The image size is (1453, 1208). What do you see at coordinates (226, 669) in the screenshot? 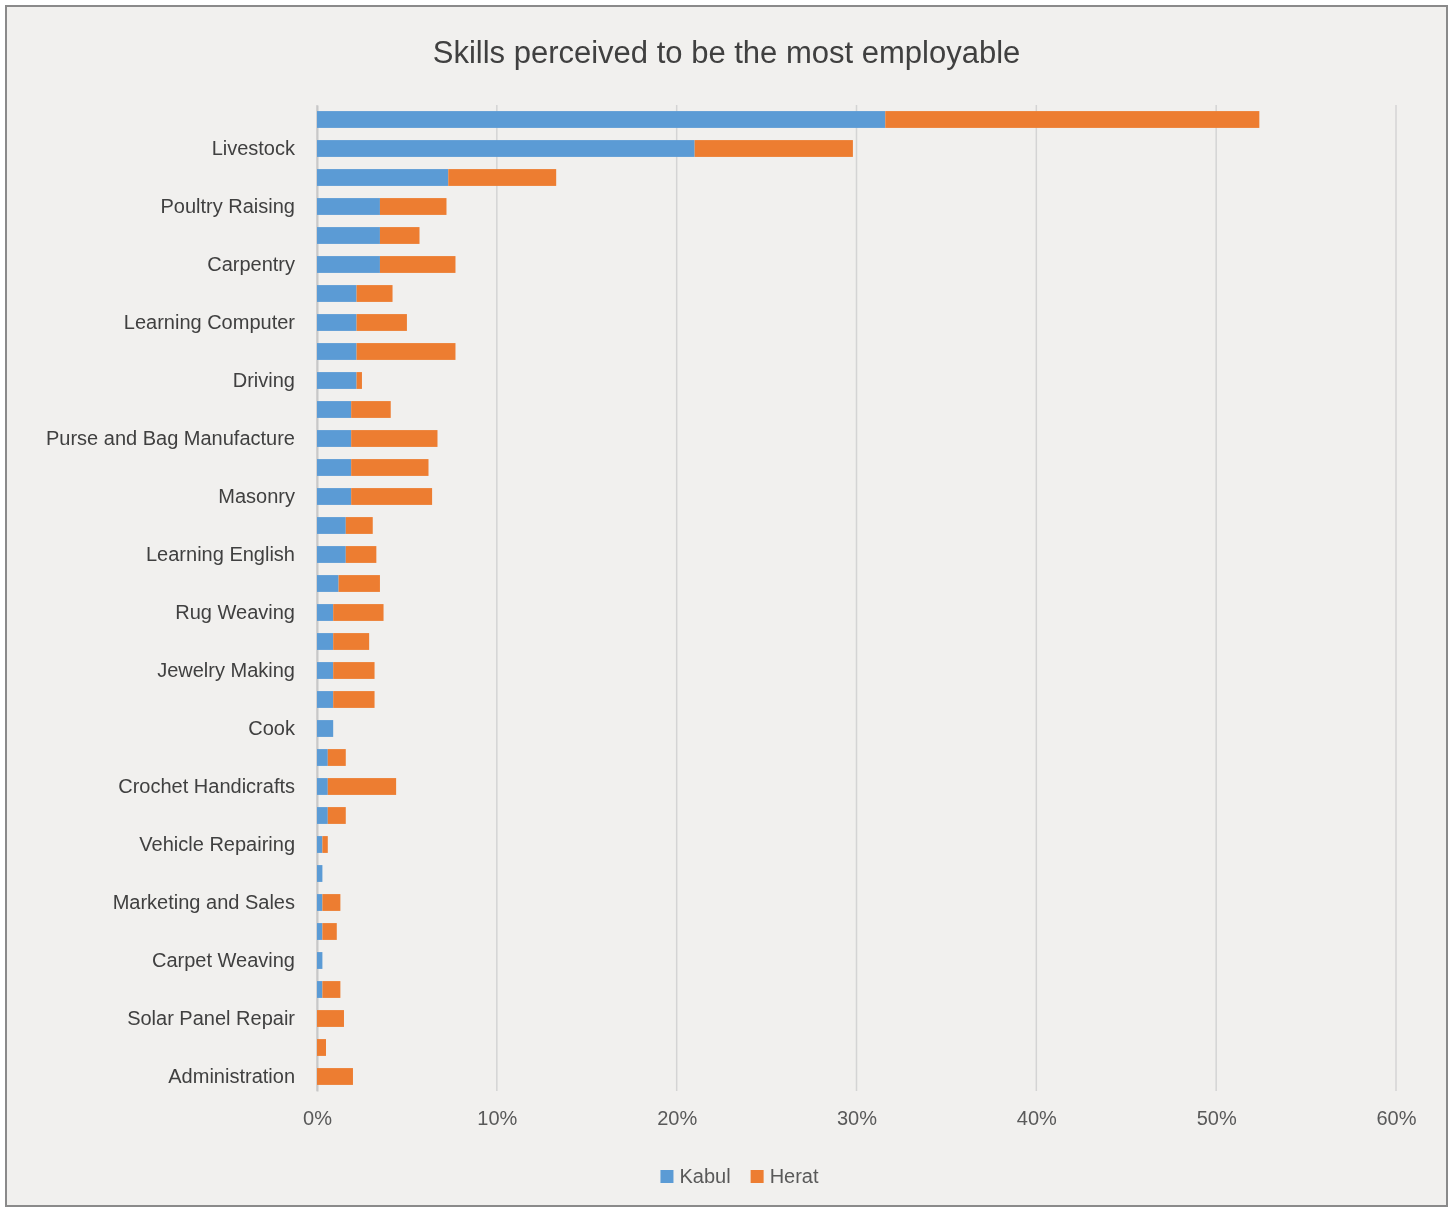
I see `y-tick-label: Jewelry Making` at bounding box center [226, 669].